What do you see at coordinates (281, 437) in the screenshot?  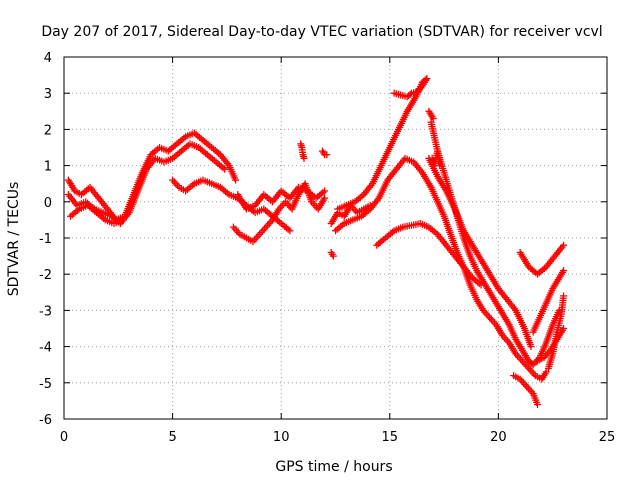 I see `x-tick-label: 10` at bounding box center [281, 437].